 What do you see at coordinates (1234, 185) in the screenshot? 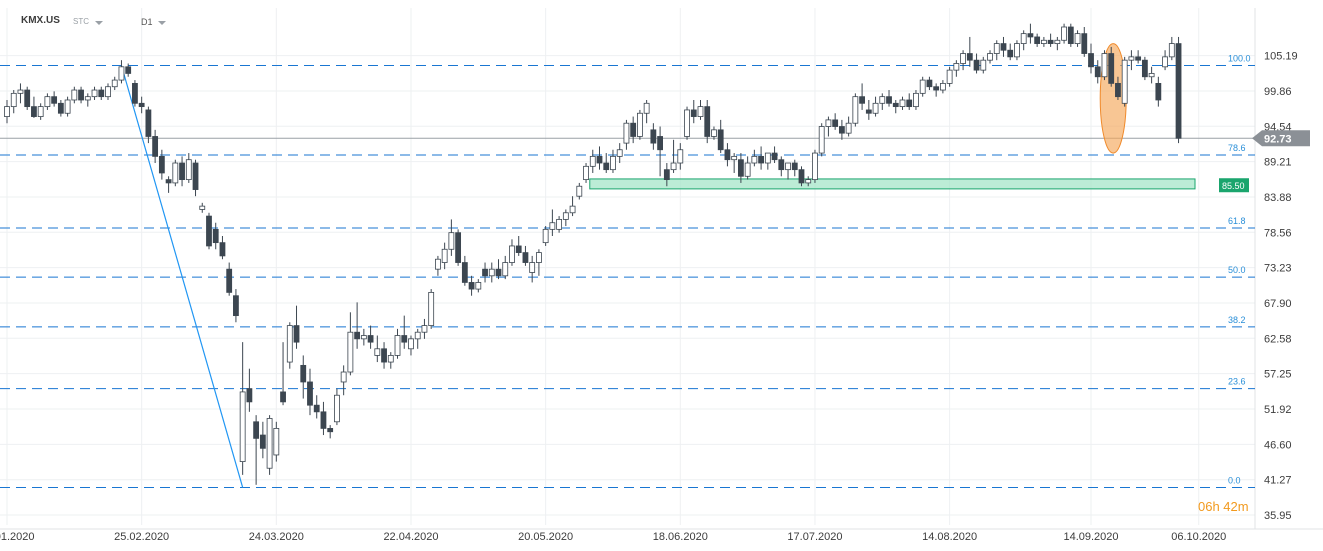
I see `support-level-tag-bg` at bounding box center [1234, 185].